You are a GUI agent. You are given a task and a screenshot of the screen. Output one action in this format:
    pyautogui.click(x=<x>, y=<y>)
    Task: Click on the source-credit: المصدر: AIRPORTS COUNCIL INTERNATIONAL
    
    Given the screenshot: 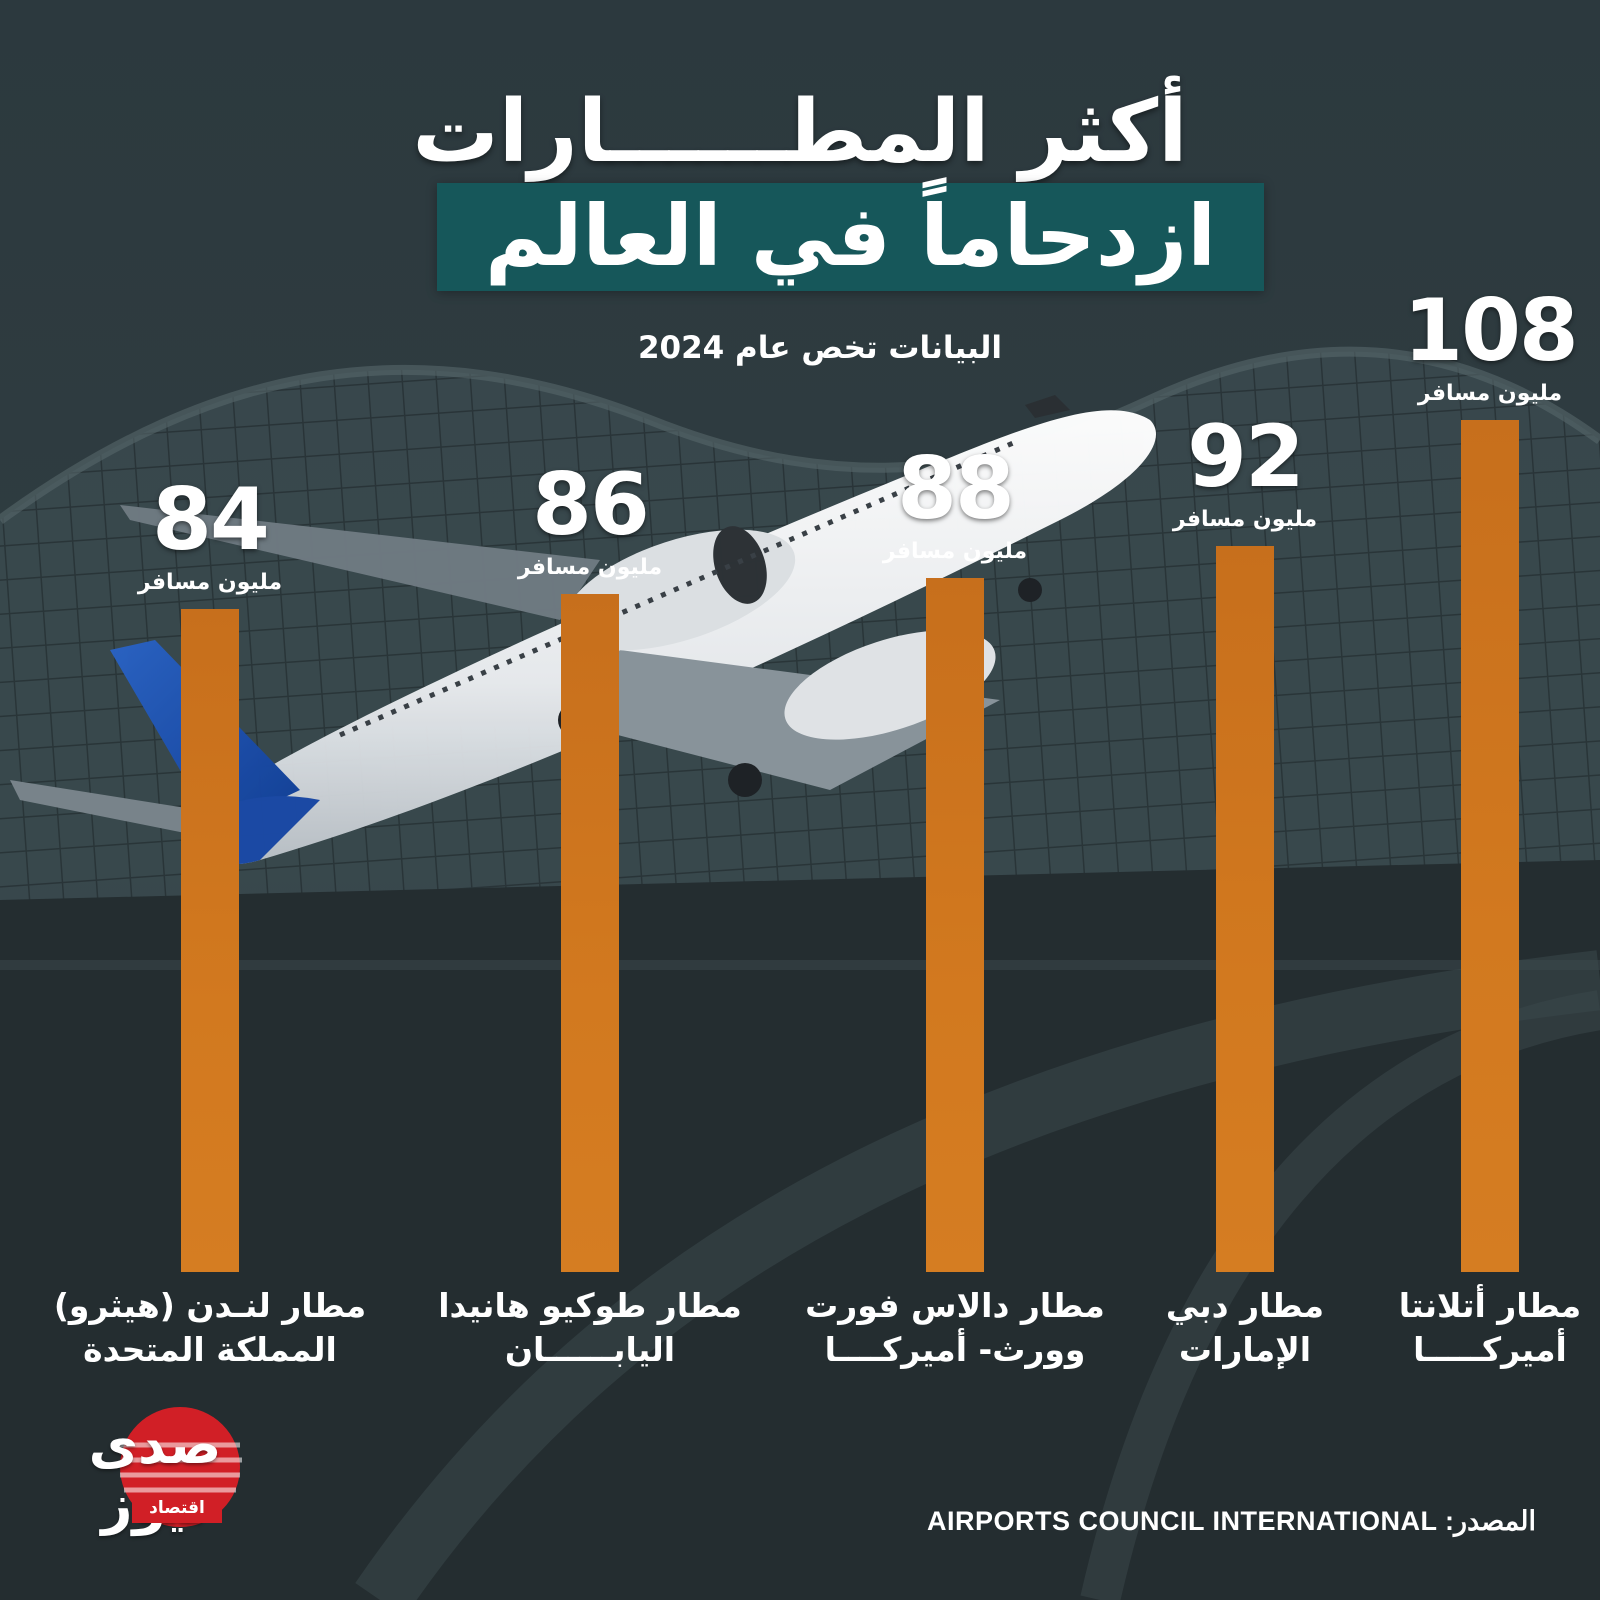 What is the action you would take?
    pyautogui.click(x=1231, y=1521)
    